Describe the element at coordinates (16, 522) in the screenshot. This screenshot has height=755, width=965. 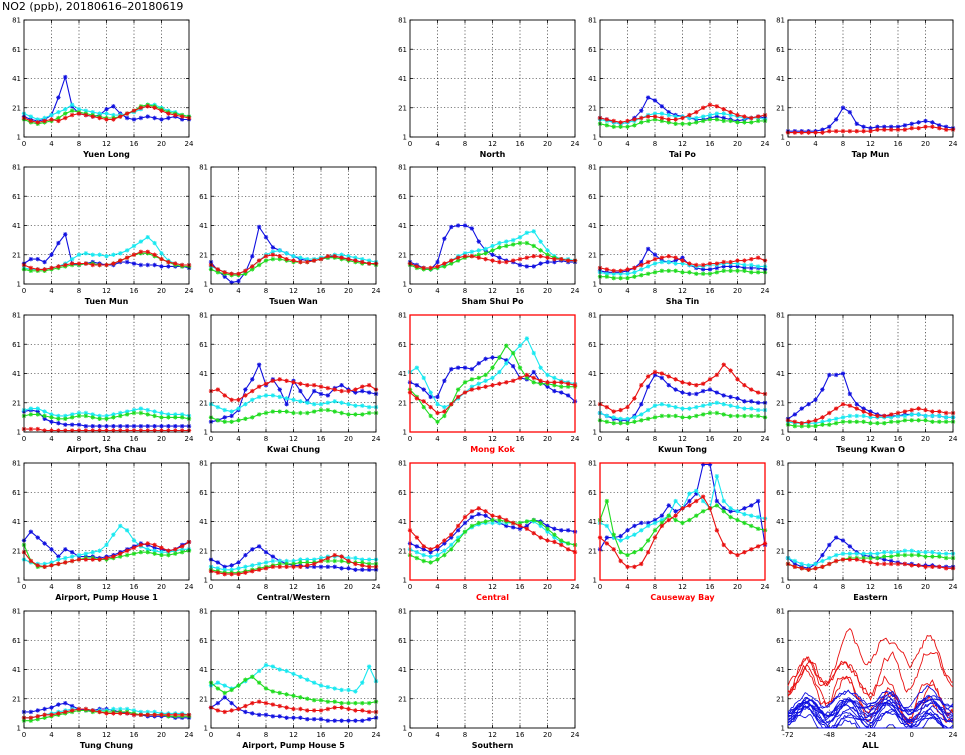
I see `y-tick-label: 41` at that location.